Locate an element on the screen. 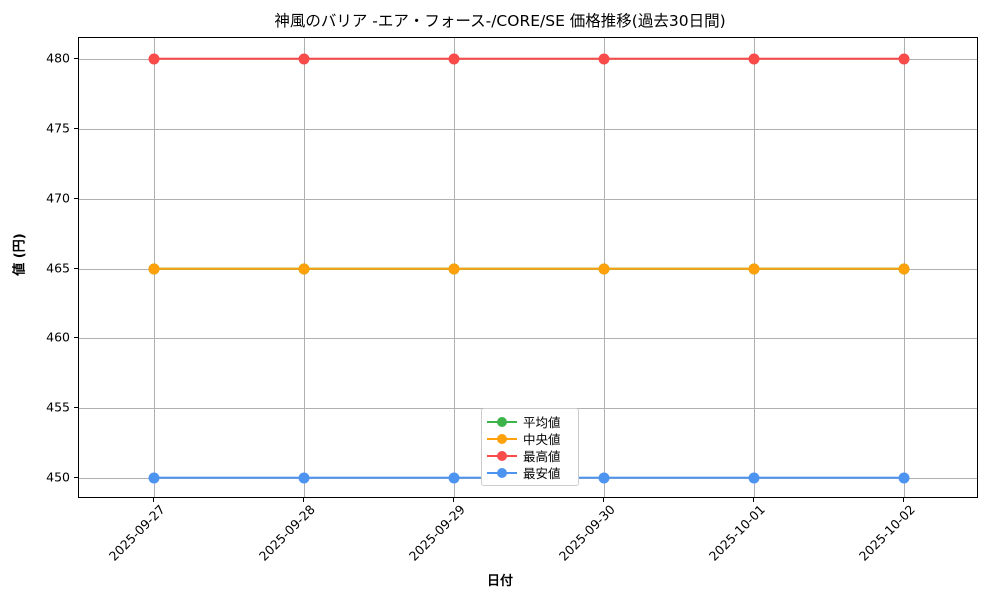 This screenshot has height=600, width=1000. y-tick-label: 460 is located at coordinates (58, 337).